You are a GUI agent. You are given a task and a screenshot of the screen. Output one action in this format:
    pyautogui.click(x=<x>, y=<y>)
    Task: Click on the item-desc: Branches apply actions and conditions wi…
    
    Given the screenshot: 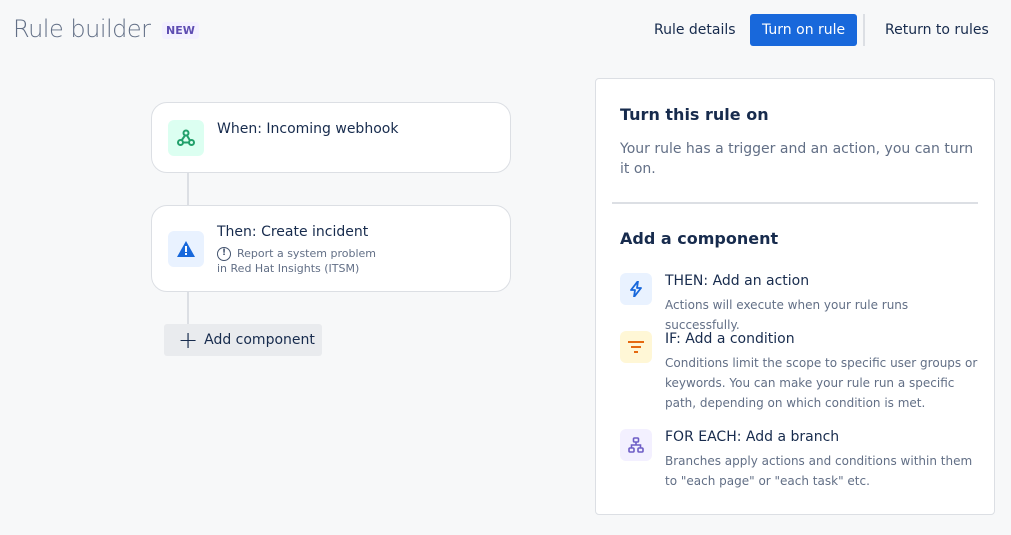 What is the action you would take?
    pyautogui.click(x=819, y=471)
    